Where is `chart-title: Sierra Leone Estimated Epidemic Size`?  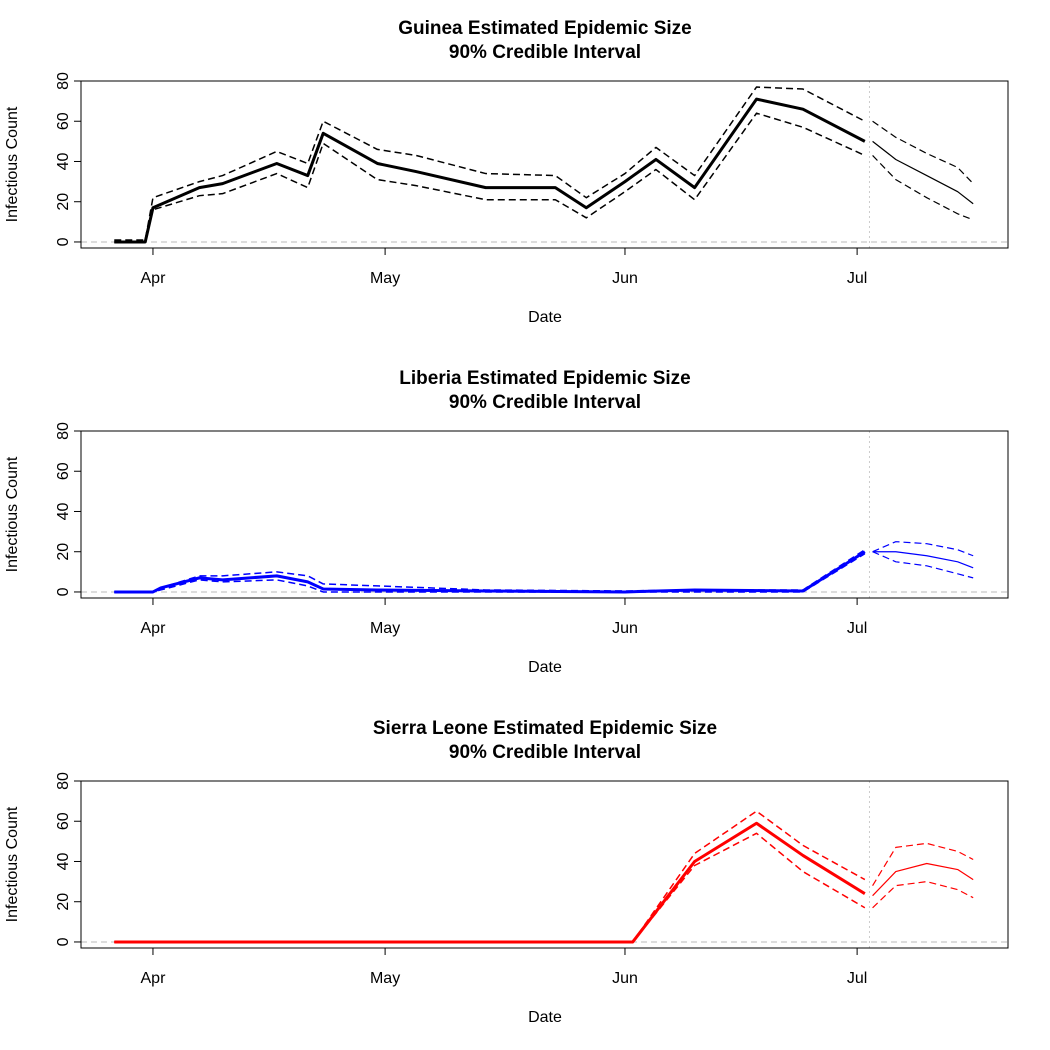 chart-title: Sierra Leone Estimated Epidemic Size is located at coordinates (545, 728).